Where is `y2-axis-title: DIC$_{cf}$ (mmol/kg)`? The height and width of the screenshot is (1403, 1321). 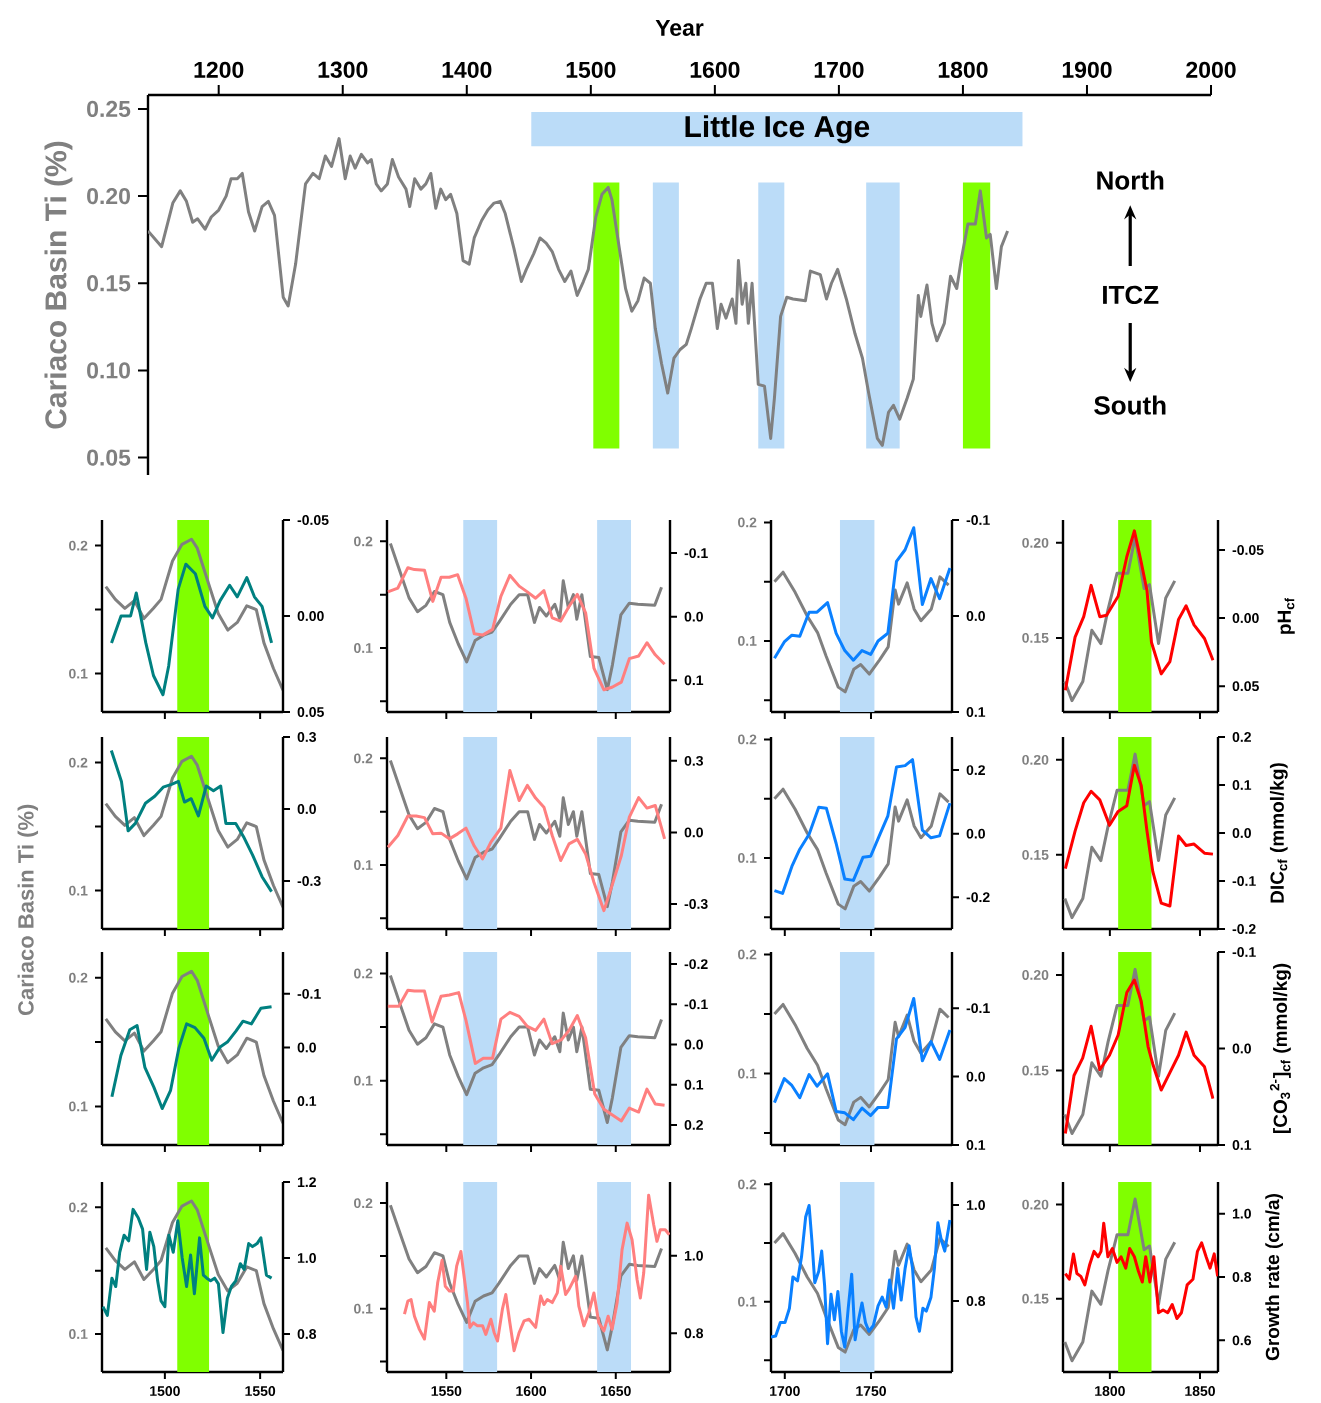
y2-axis-title: DIC$_{cf}$ (mmol/kg) is located at coordinates (1278, 833).